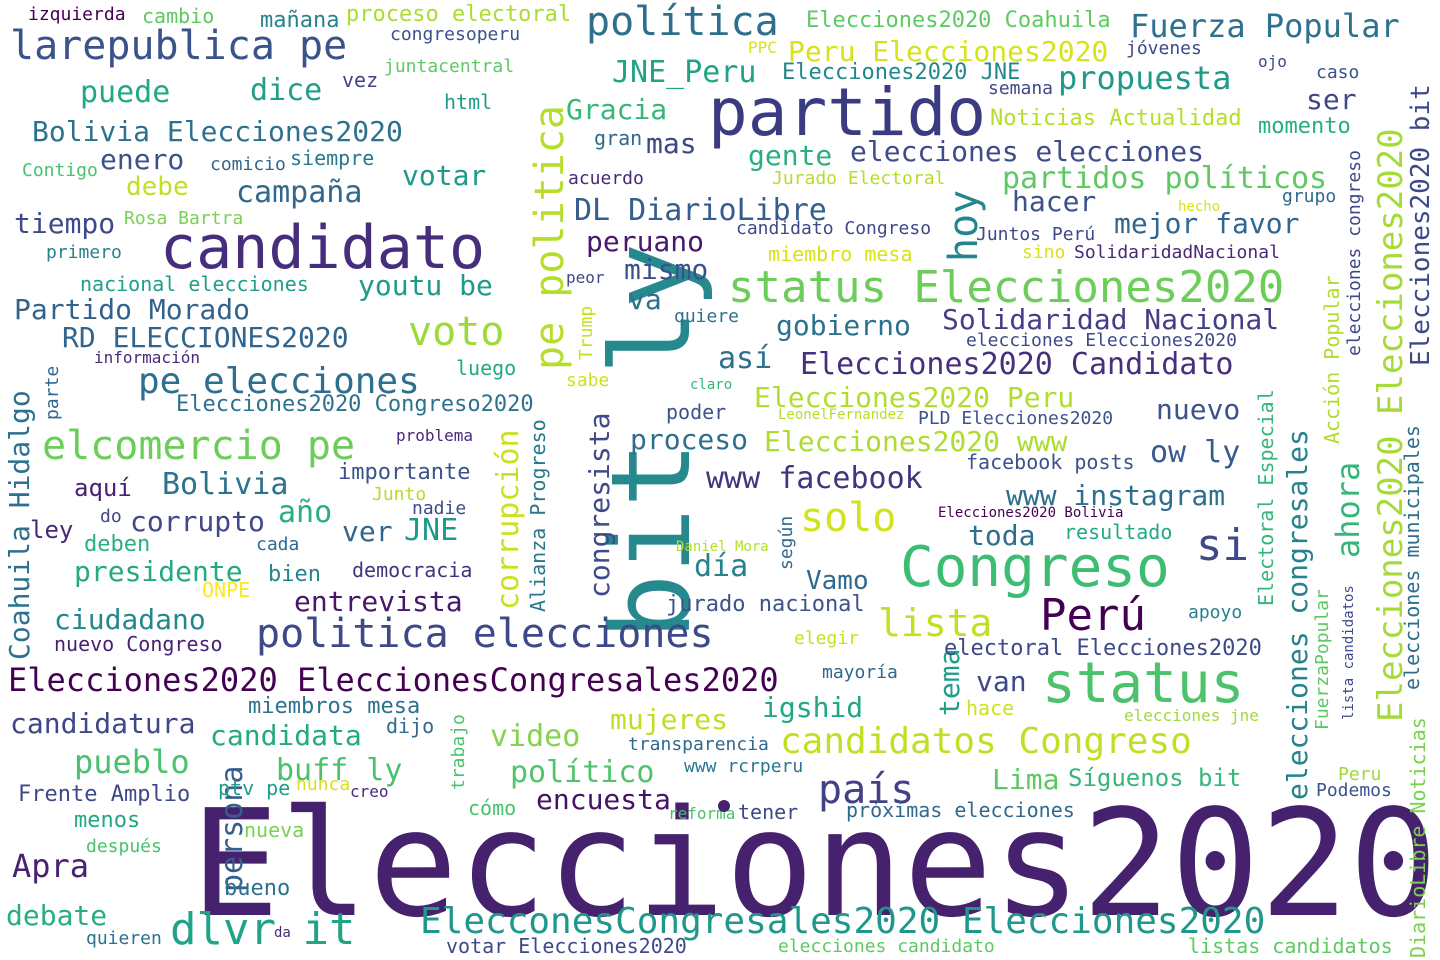 Image resolution: width=1440 pixels, height=960 pixels. Describe the element at coordinates (449, 66) in the screenshot. I see `word-juntacentral: juntacentral` at that location.